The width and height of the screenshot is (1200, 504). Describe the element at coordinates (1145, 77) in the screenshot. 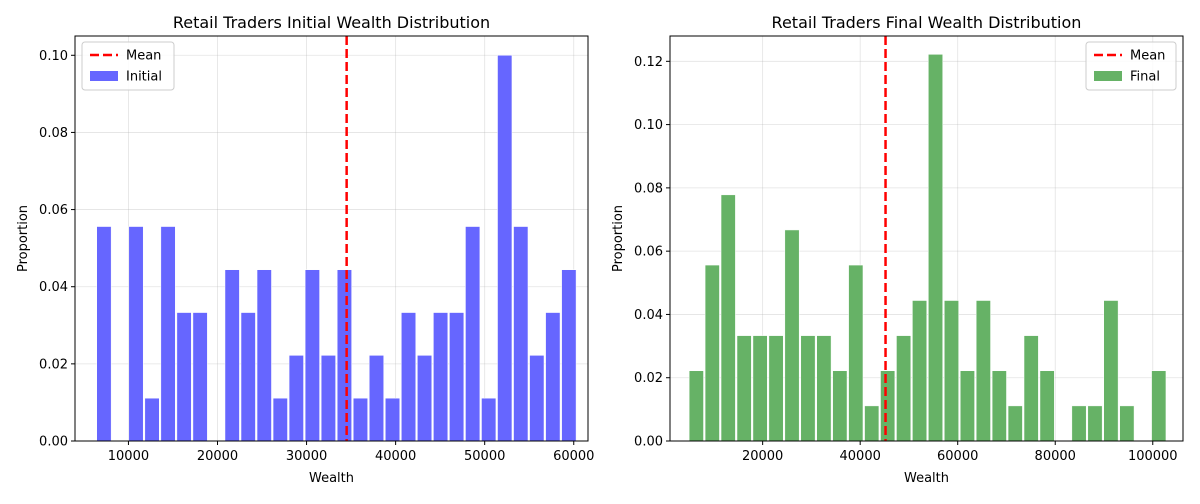

I see `legend-label: Final` at that location.